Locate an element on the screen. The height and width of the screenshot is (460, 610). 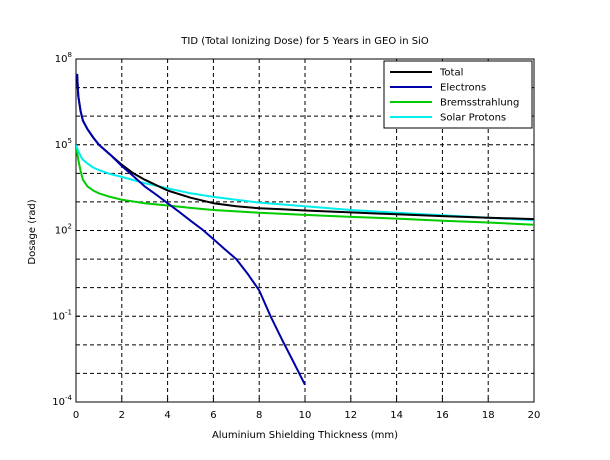
x-tick-label: 14 is located at coordinates (396, 415).